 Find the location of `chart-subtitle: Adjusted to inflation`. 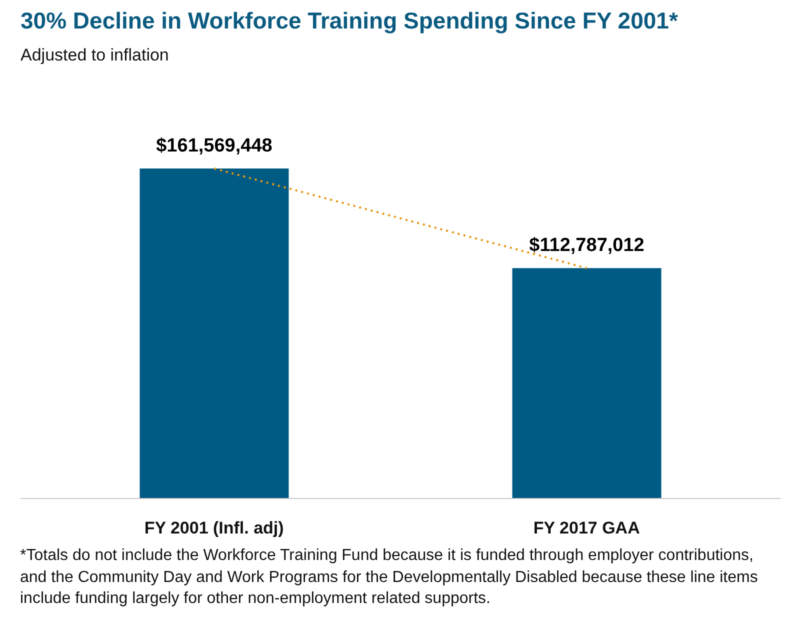

chart-subtitle: Adjusted to inflation is located at coordinates (94, 55).